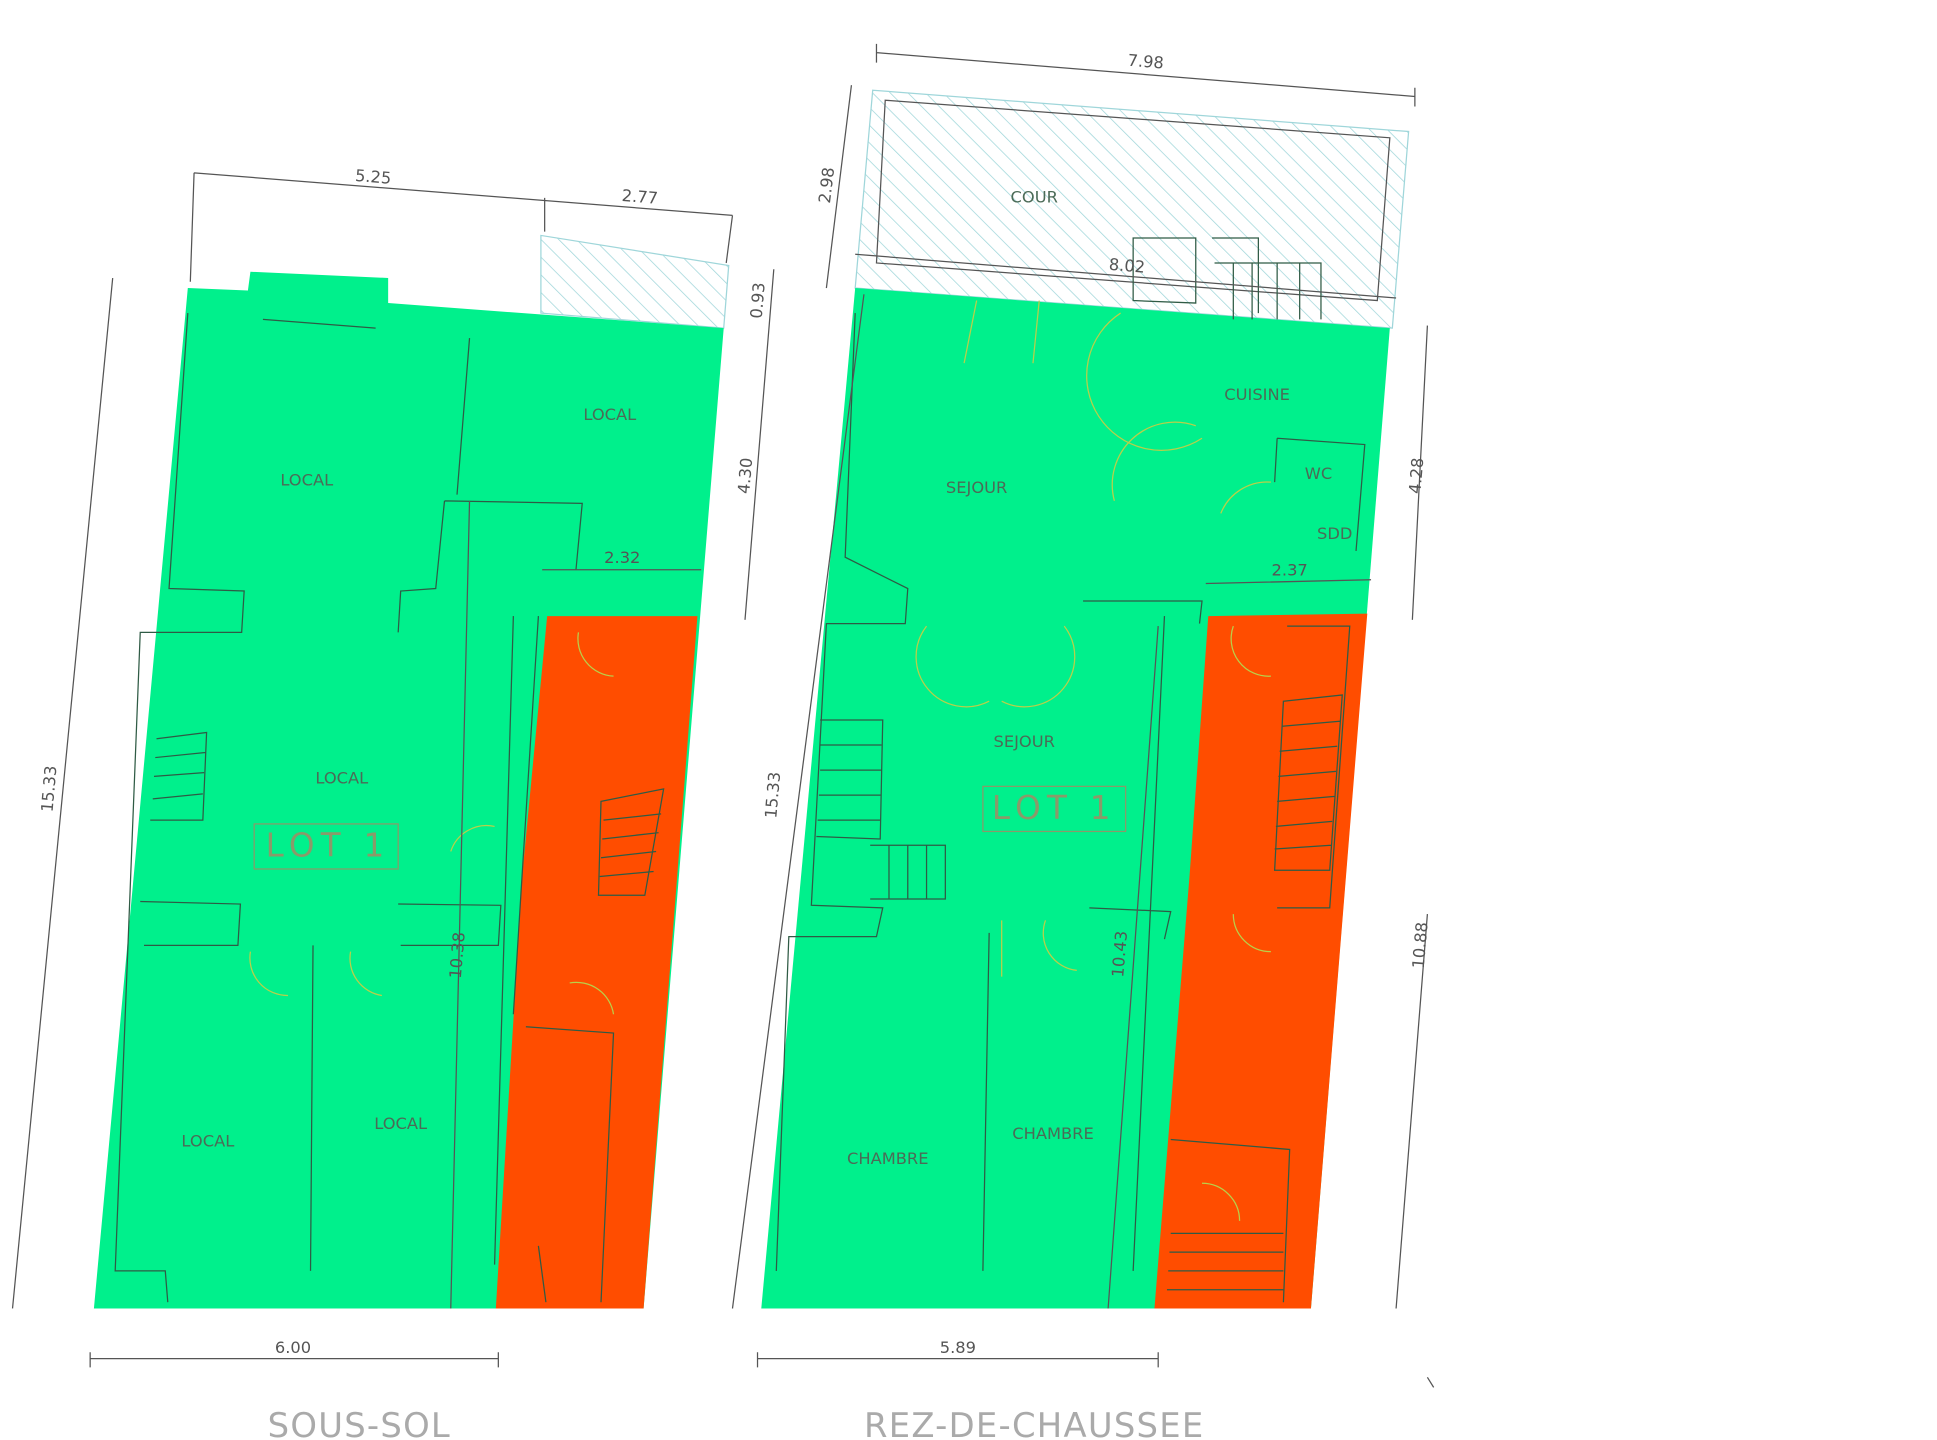 This screenshot has width=1937, height=1440. I want to click on dimension: 8.02, so click(1127, 266).